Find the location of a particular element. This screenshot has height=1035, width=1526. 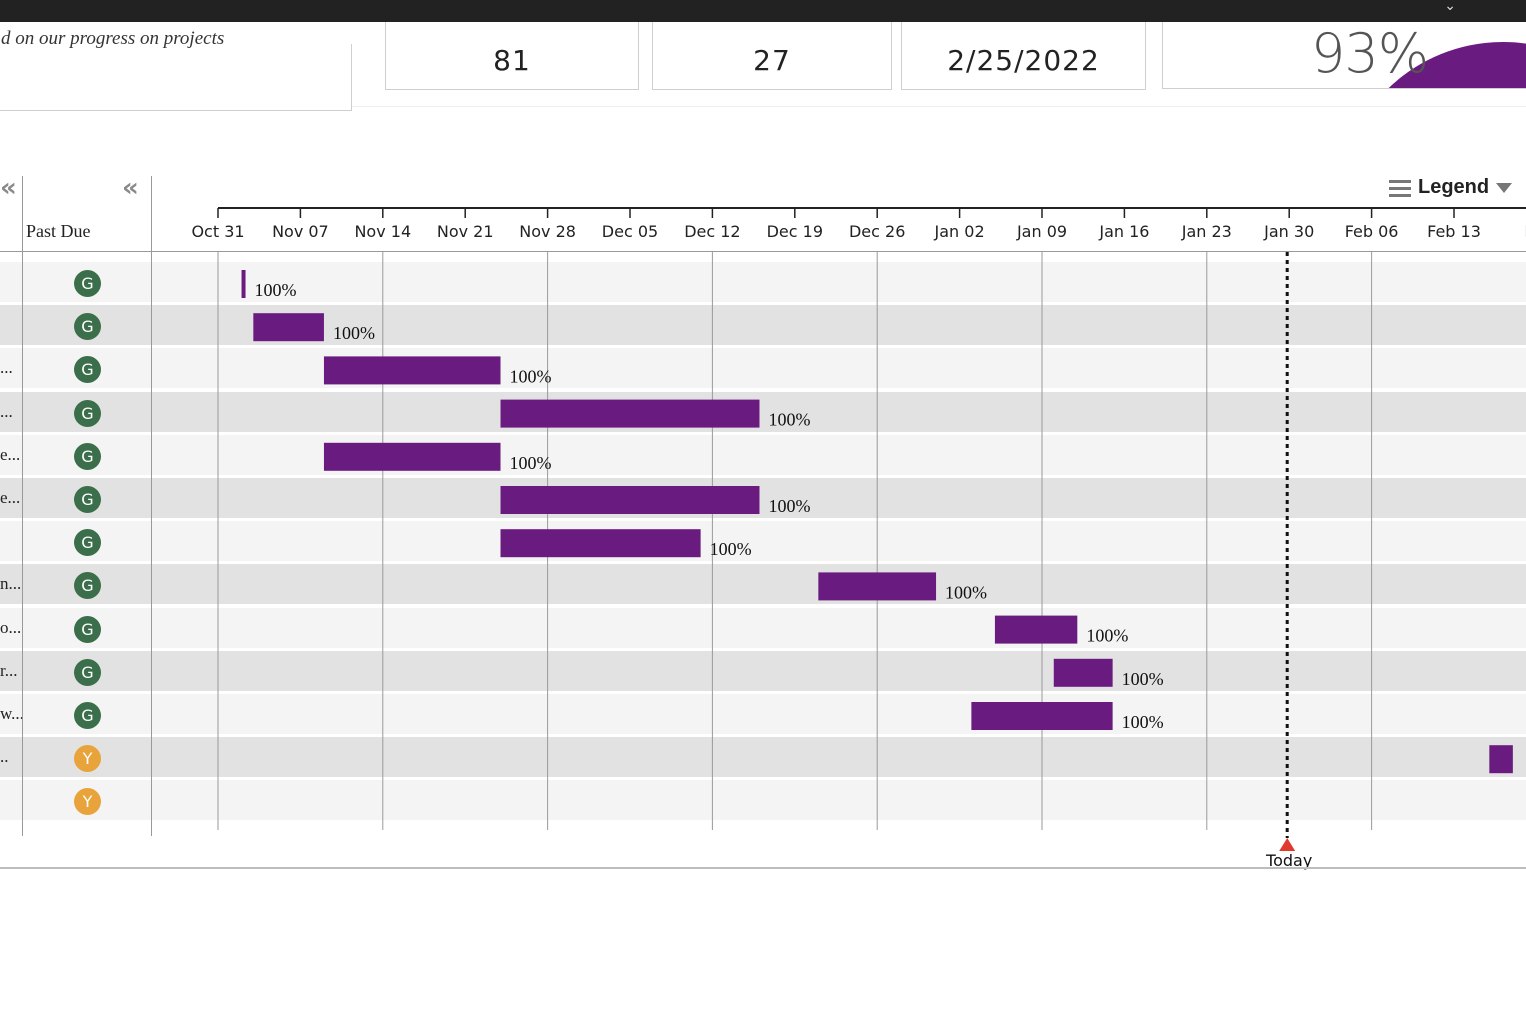

header-divider is located at coordinates (763, 251).